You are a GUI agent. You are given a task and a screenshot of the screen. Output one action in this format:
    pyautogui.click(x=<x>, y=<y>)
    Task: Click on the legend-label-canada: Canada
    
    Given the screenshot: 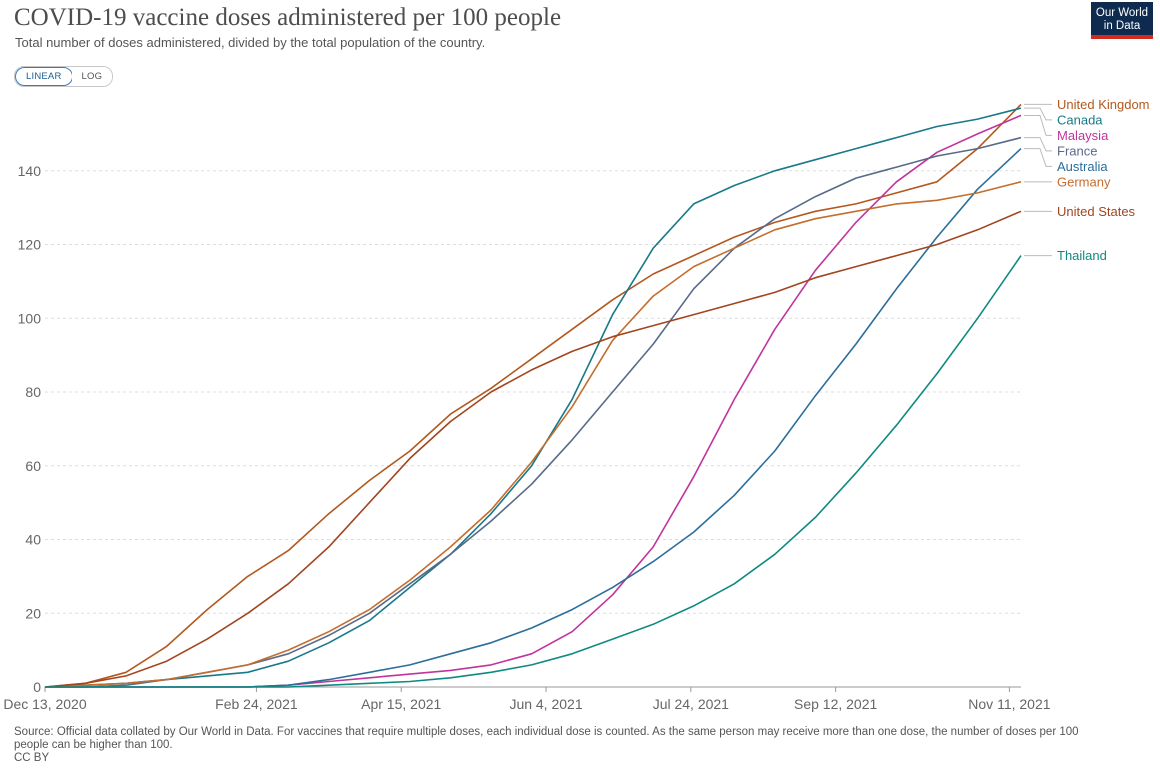 What is the action you would take?
    pyautogui.click(x=1080, y=119)
    